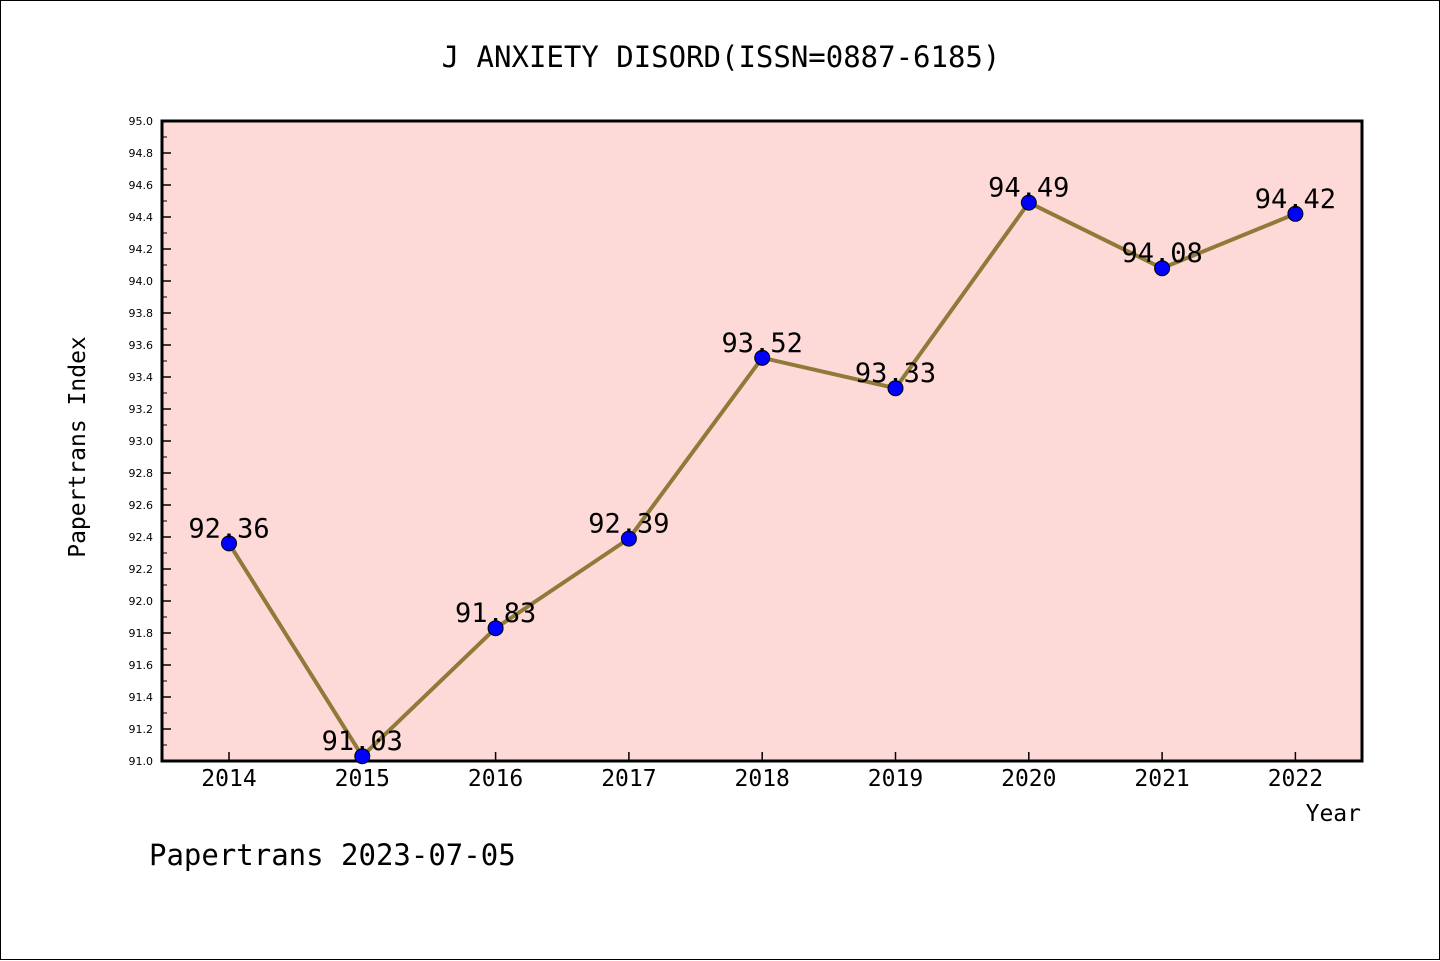 The height and width of the screenshot is (961, 1440). Describe the element at coordinates (362, 779) in the screenshot. I see `x-tick-label: 2015` at that location.